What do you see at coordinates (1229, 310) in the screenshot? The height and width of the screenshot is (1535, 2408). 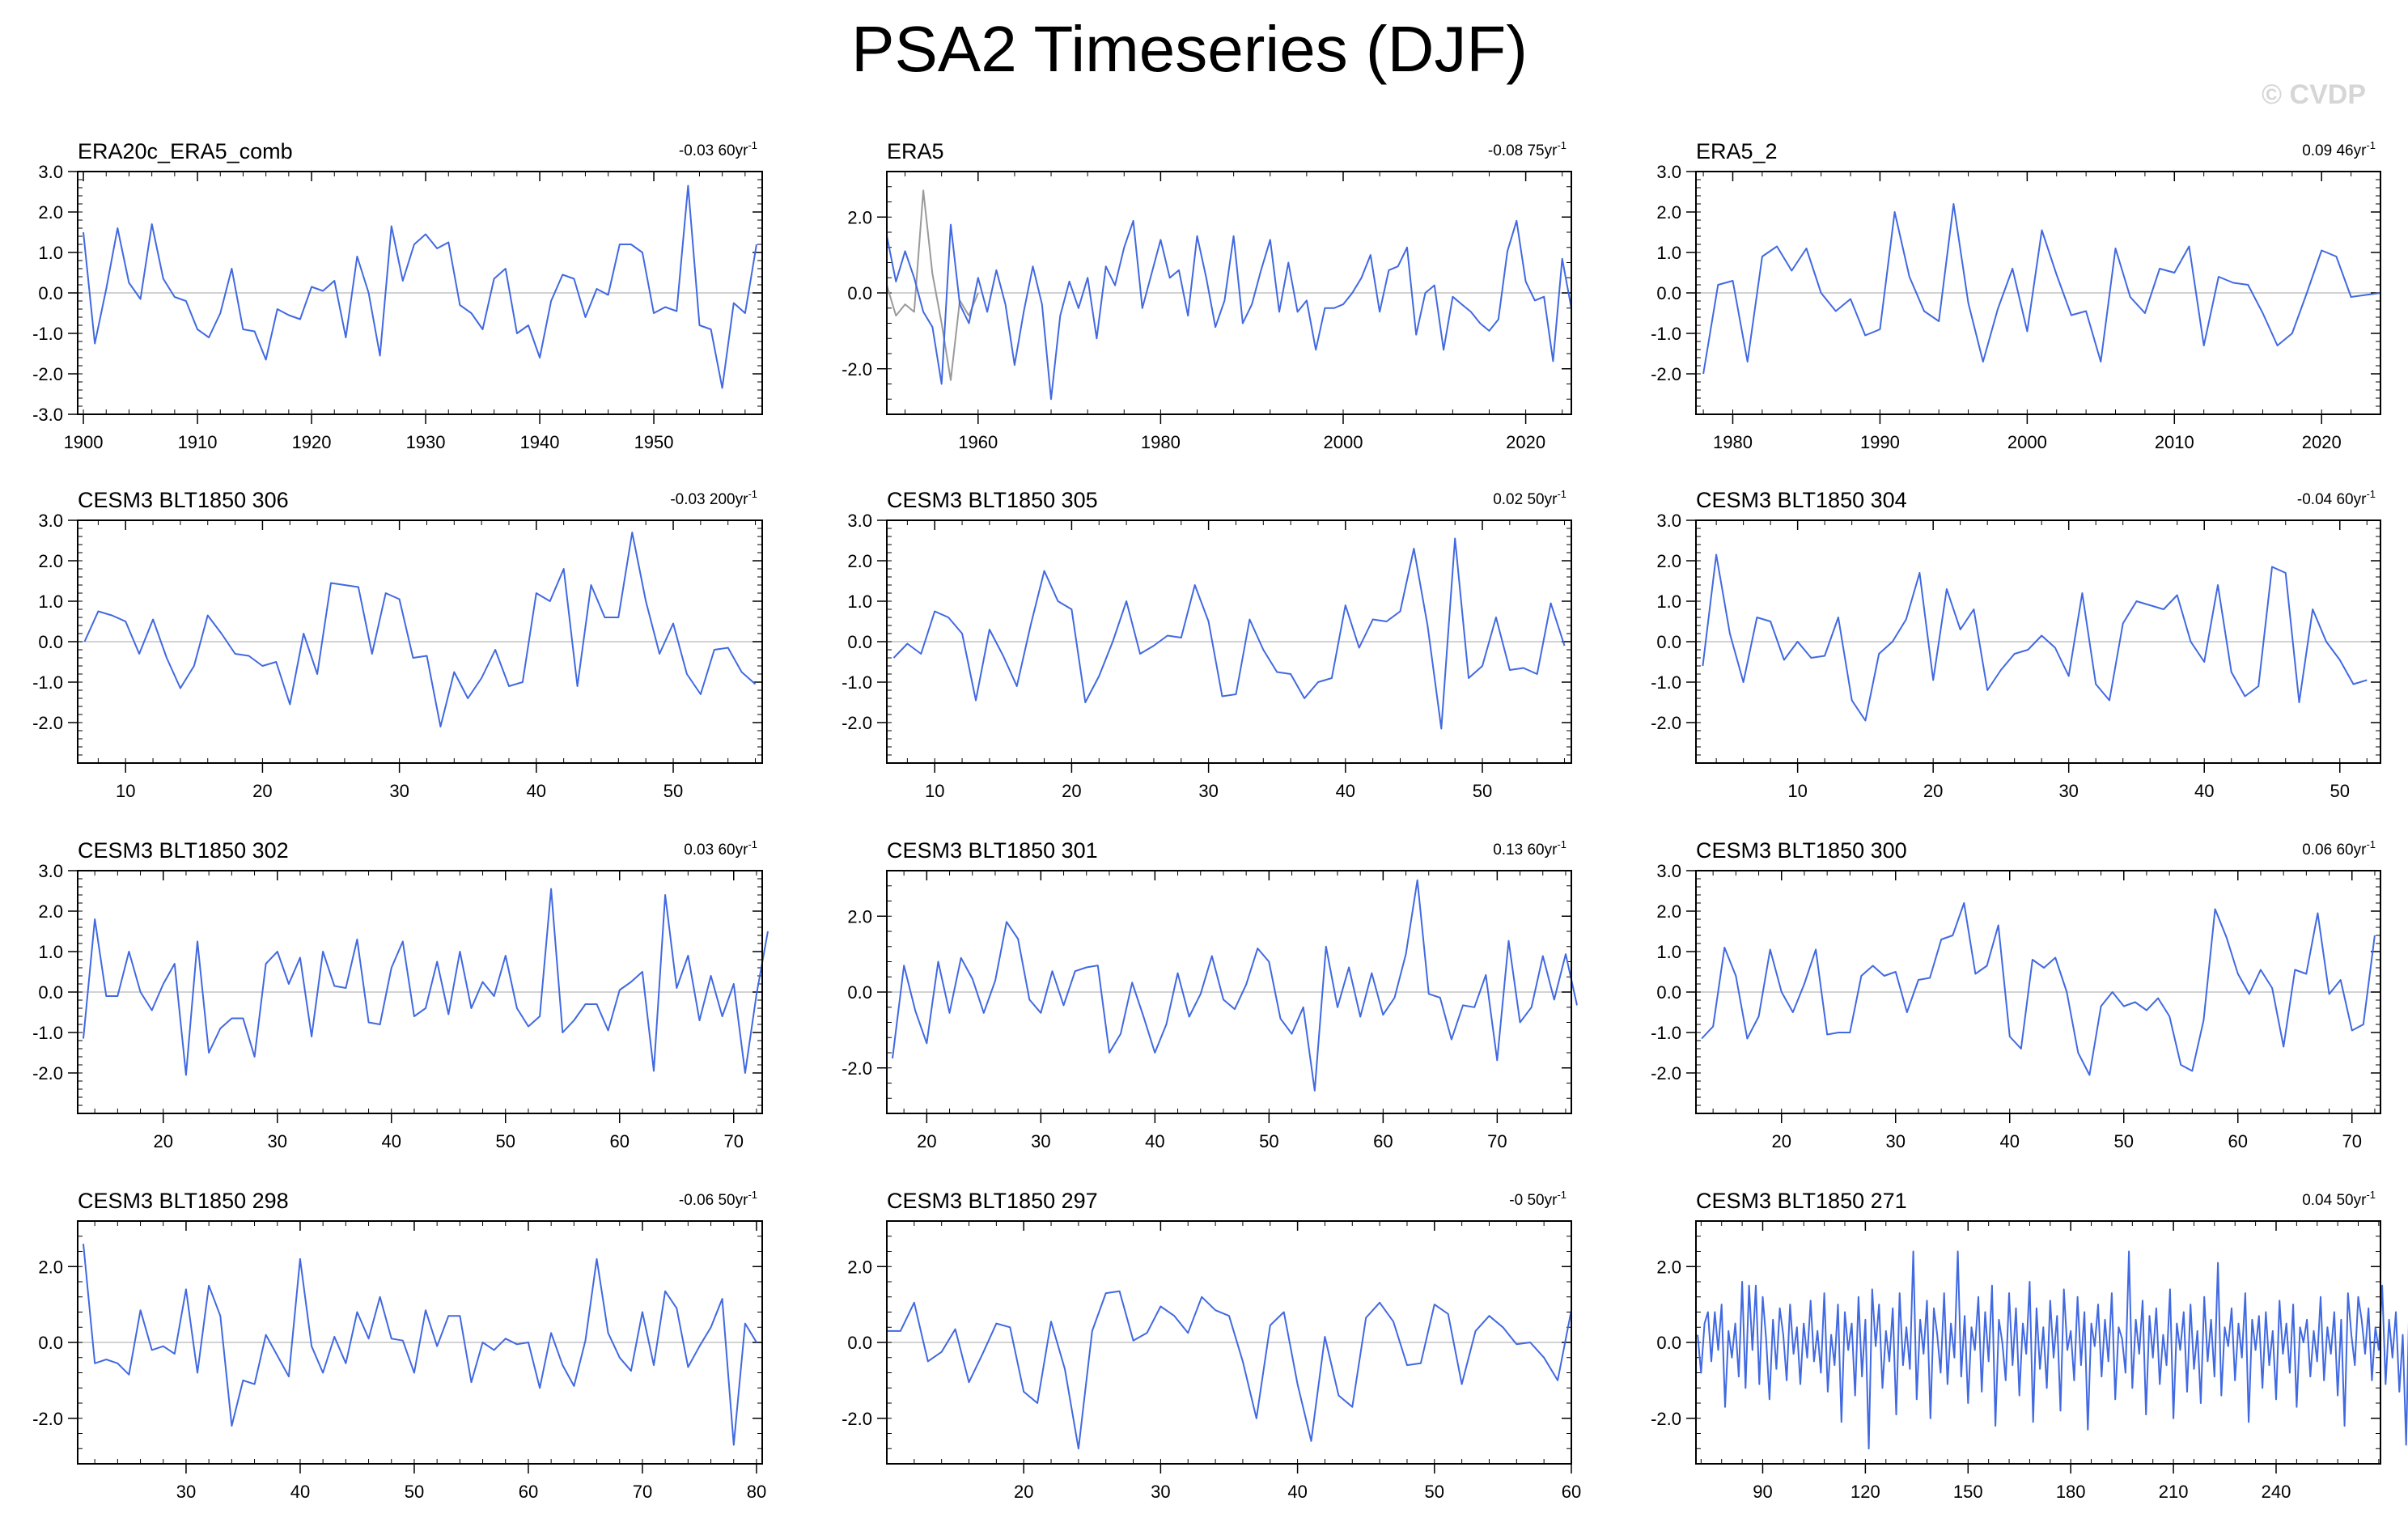 I see `series-line-era5` at bounding box center [1229, 310].